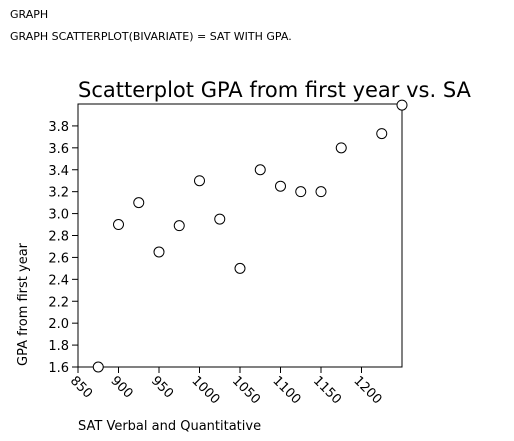  I want to click on y-tick-label: 2.6, so click(58, 258).